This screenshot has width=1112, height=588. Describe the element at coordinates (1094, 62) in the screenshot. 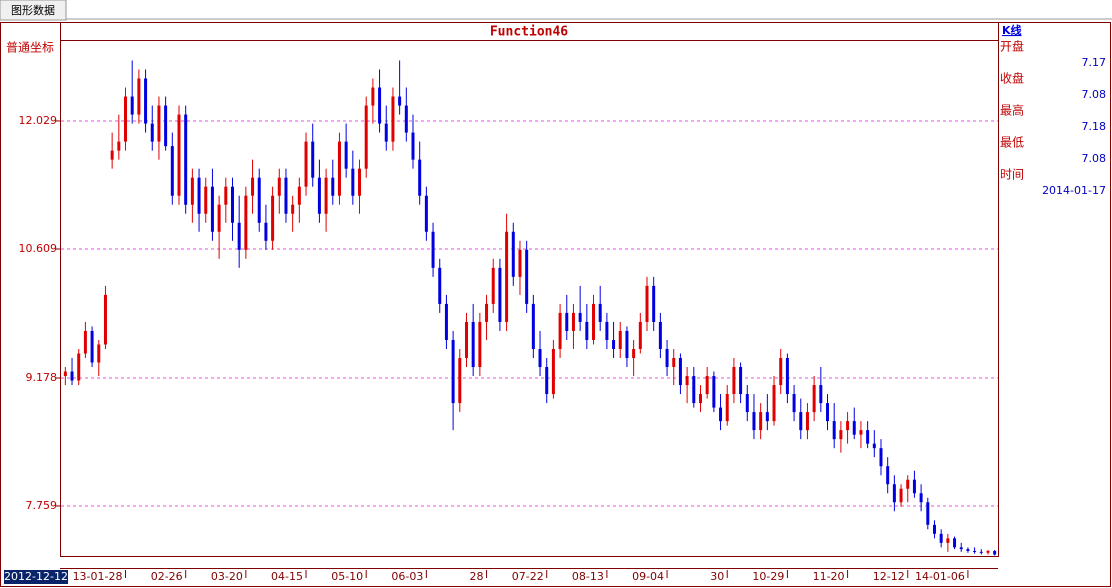

I see `info-value: 7.17` at that location.